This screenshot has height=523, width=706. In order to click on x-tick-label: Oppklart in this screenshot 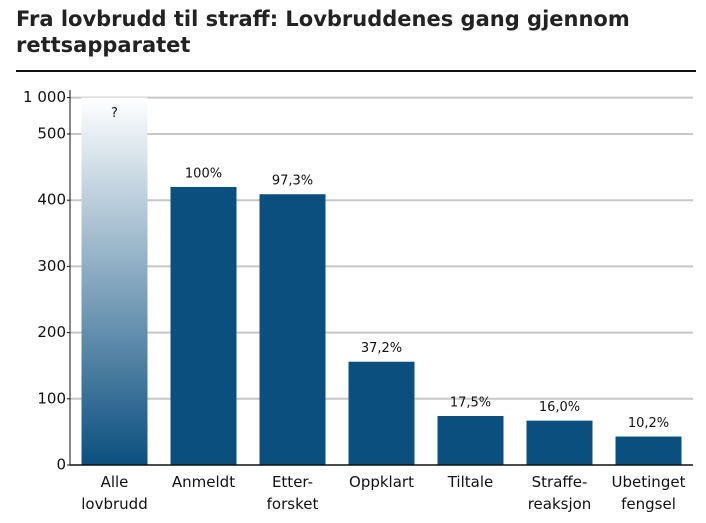, I will do `click(381, 482)`.